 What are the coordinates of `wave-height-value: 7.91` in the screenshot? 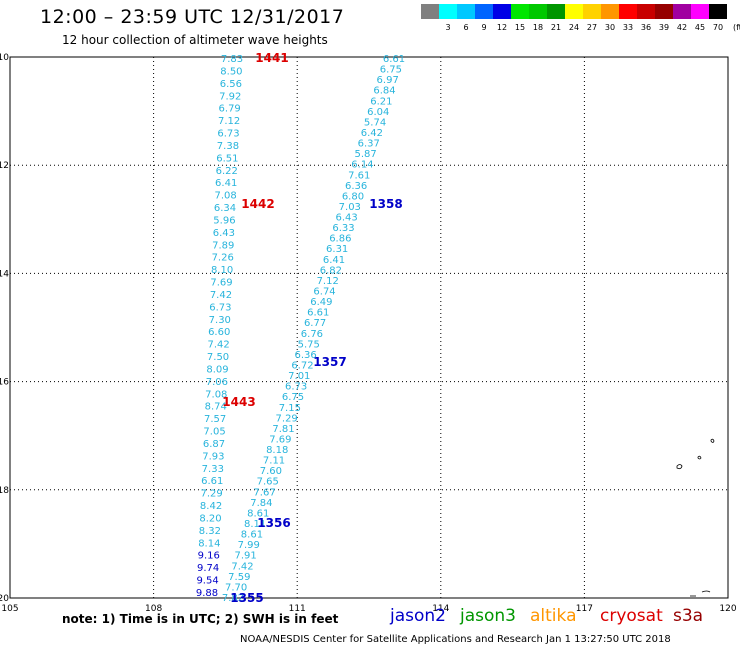 It's located at (245, 556).